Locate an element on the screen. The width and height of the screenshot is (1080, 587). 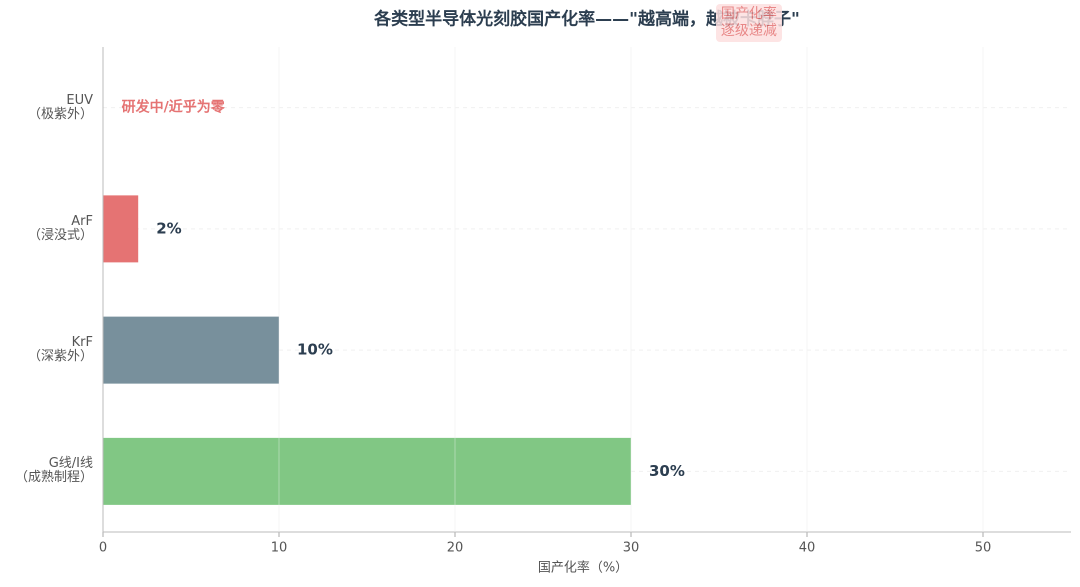
y-tick-label: EUV （极紫外） is located at coordinates (60, 107).